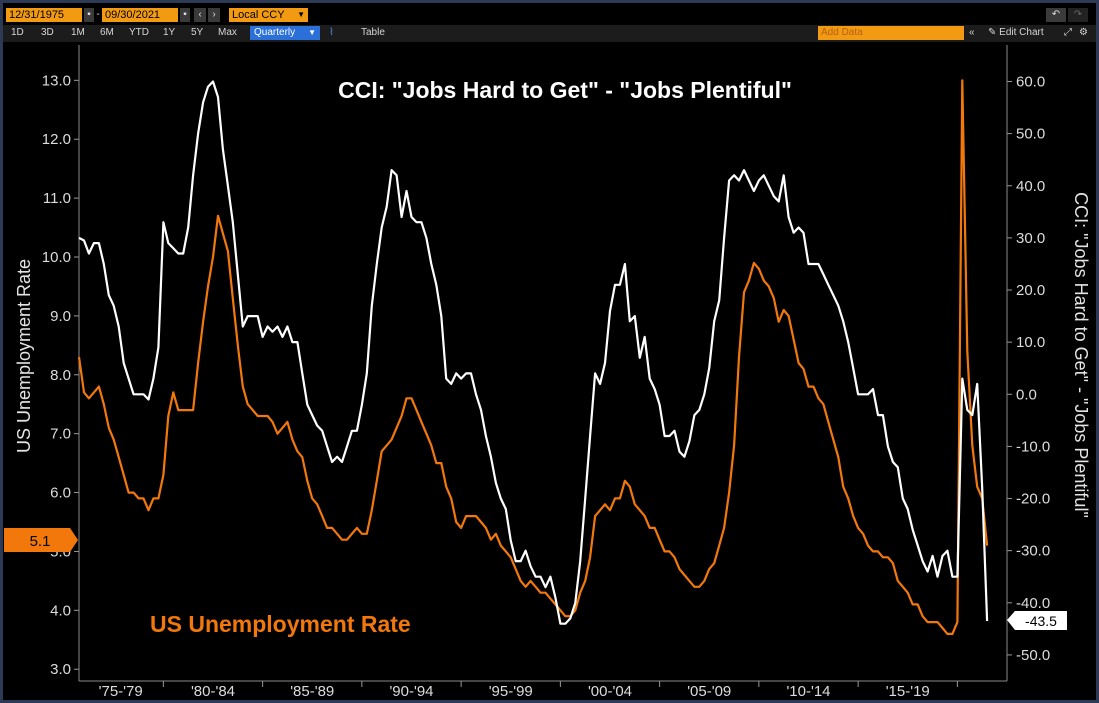  I want to click on x-tick-label: '95-'99, so click(511, 691).